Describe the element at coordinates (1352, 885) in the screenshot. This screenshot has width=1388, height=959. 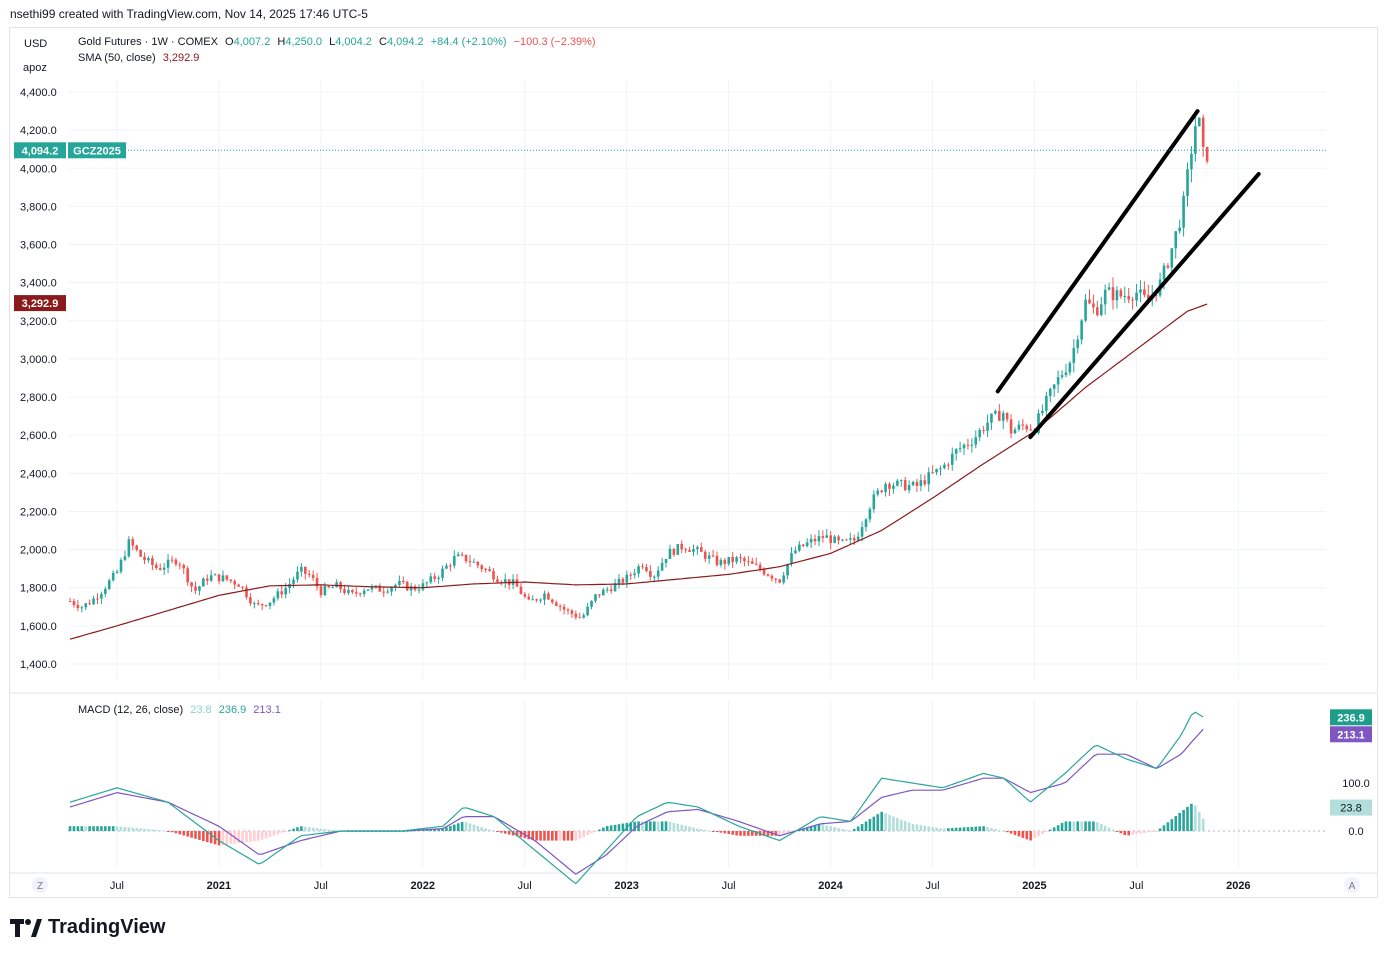
I see `zoom-in-button` at that location.